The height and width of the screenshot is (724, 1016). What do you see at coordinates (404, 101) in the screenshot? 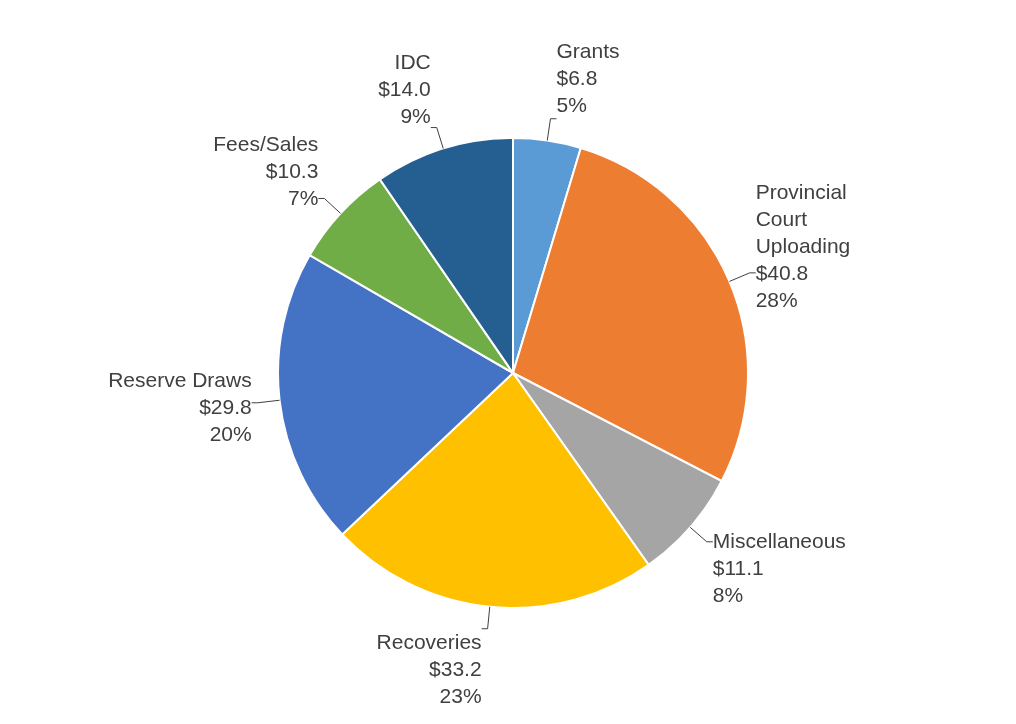
I see `data-label: $14.0 9%` at bounding box center [404, 101].